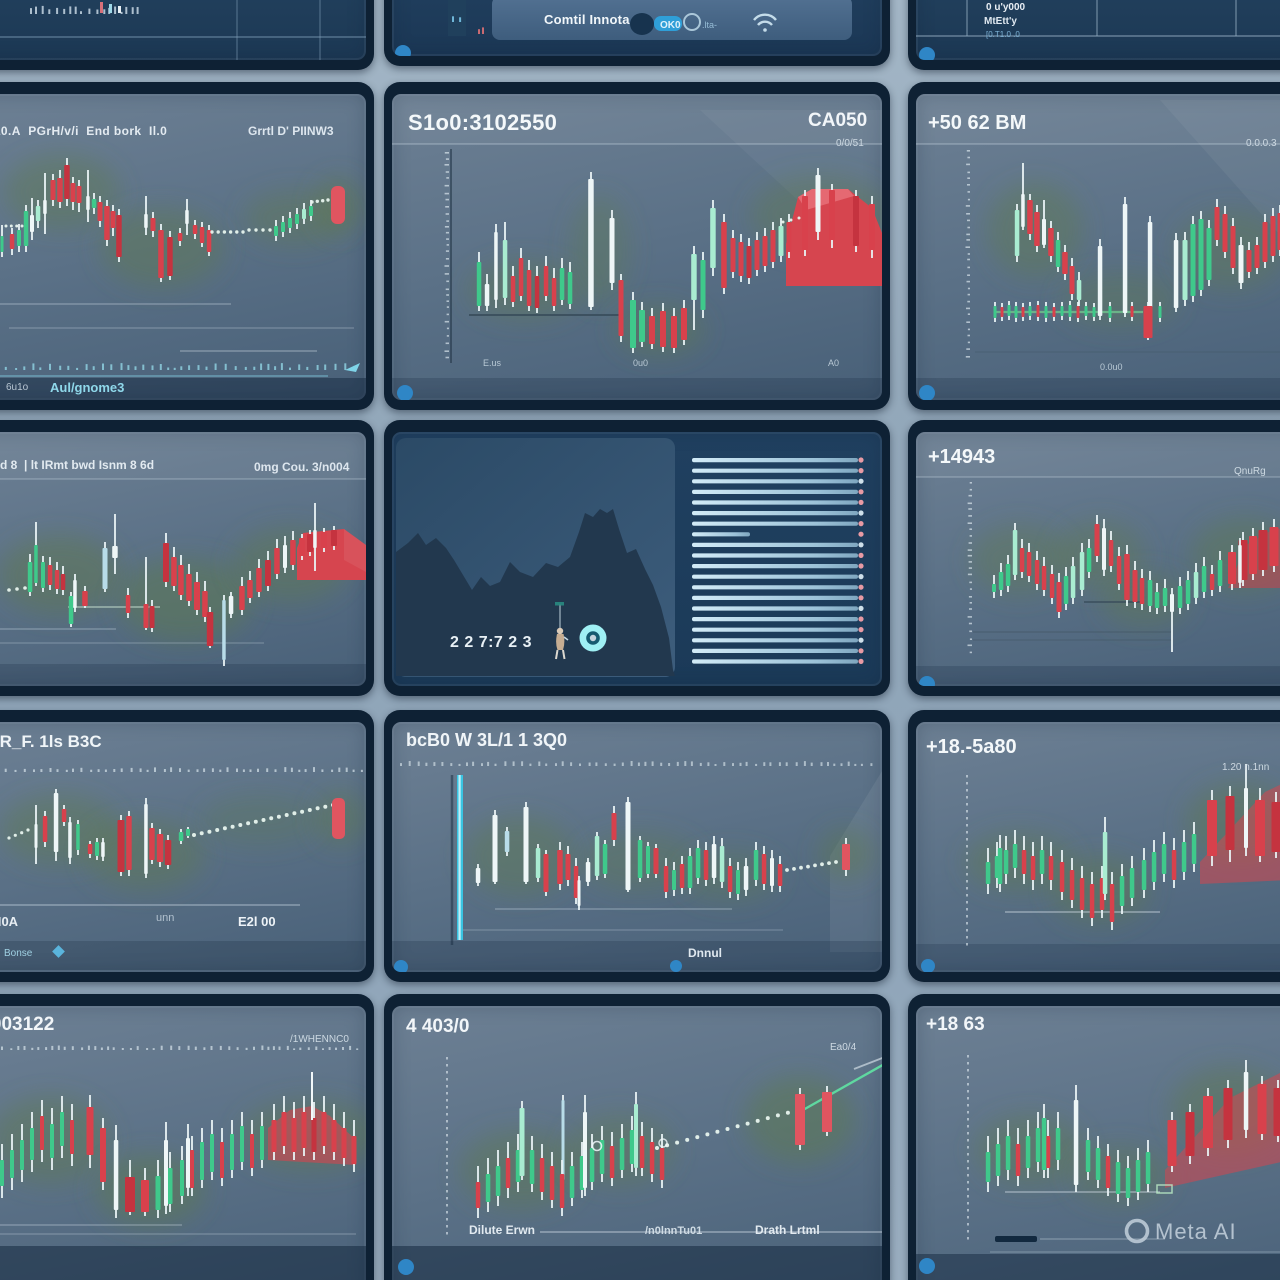  I want to click on svg-text: E.us, so click(492, 363).